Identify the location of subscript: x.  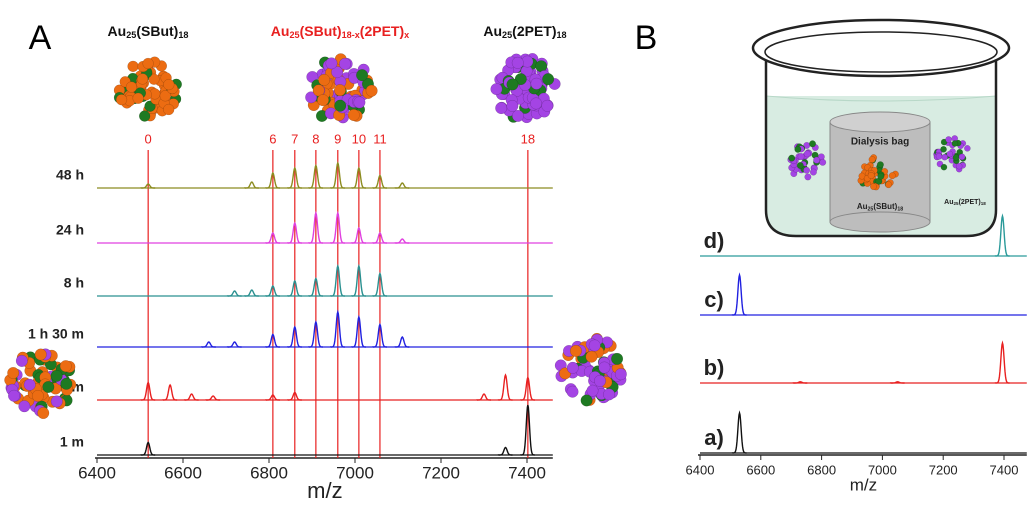
(406, 36).